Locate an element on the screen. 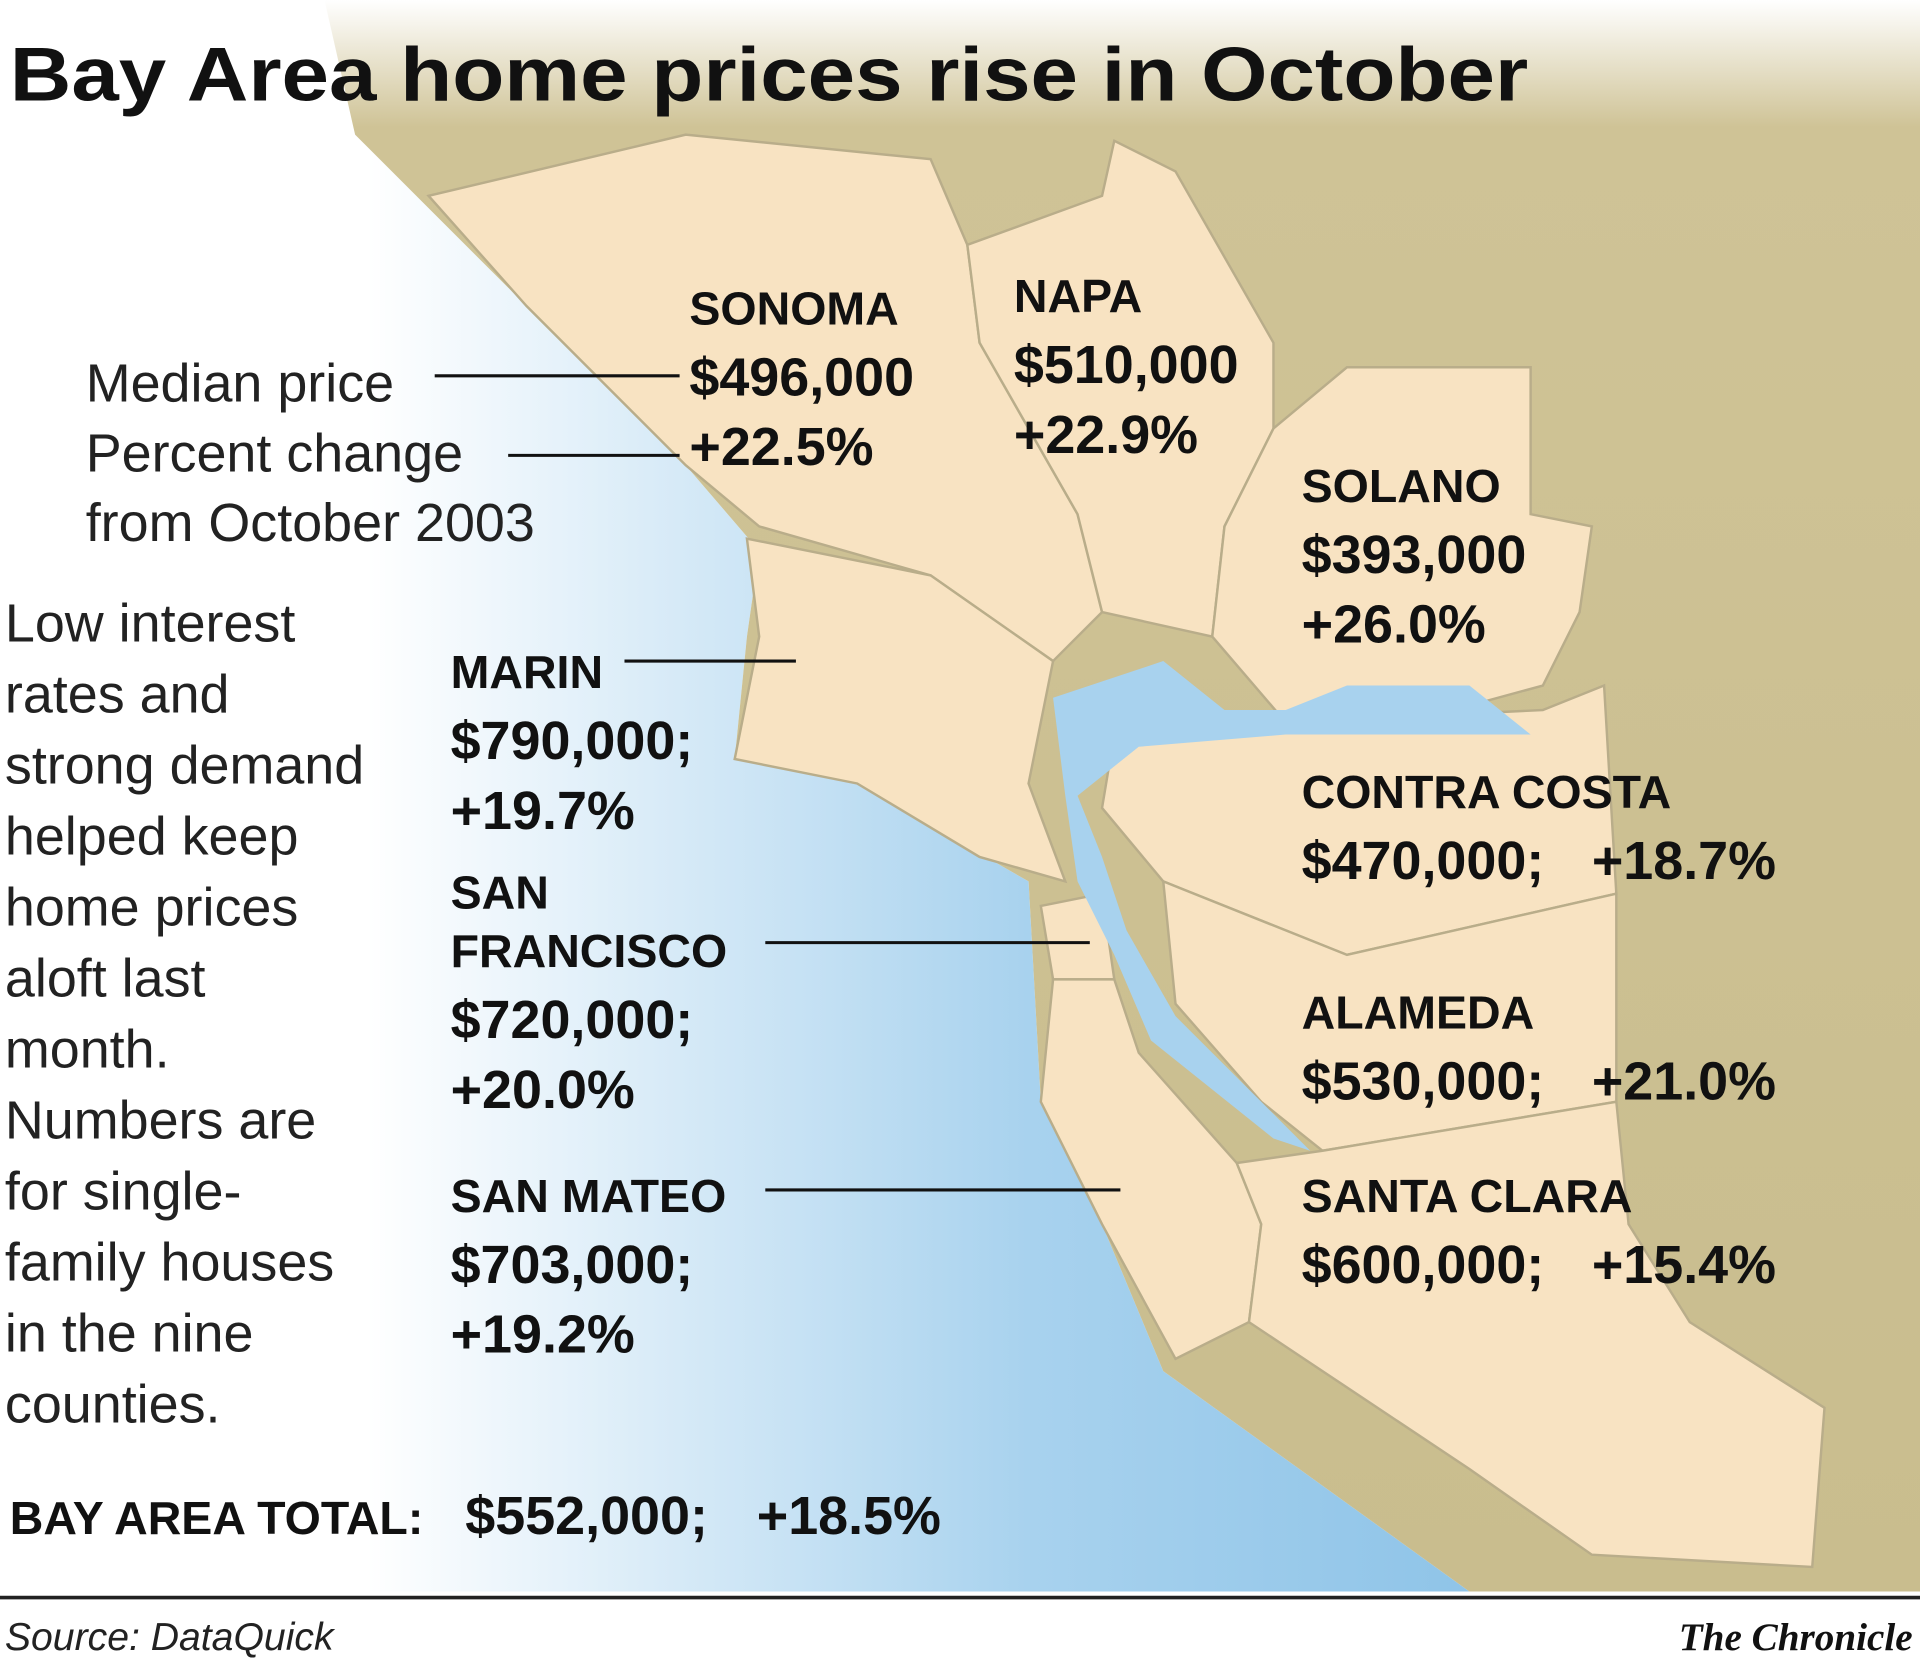 Image resolution: width=1920 pixels, height=1660 pixels. county-santa-clara is located at coordinates (1530, 1334).